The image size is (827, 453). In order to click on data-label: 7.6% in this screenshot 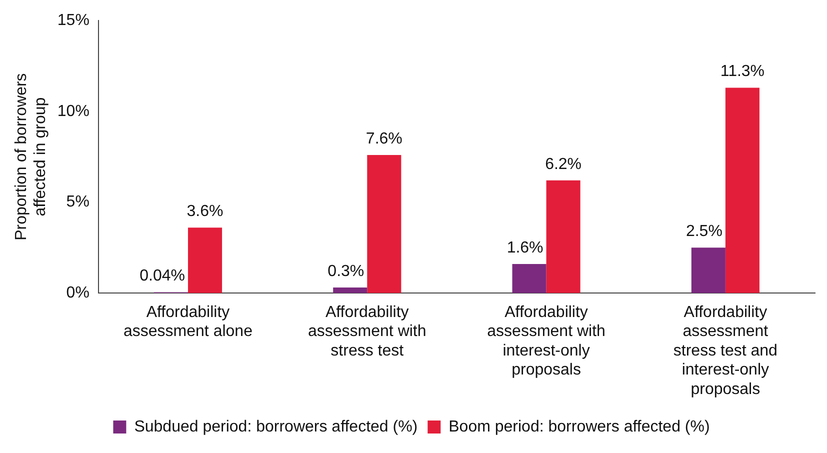, I will do `click(384, 139)`.